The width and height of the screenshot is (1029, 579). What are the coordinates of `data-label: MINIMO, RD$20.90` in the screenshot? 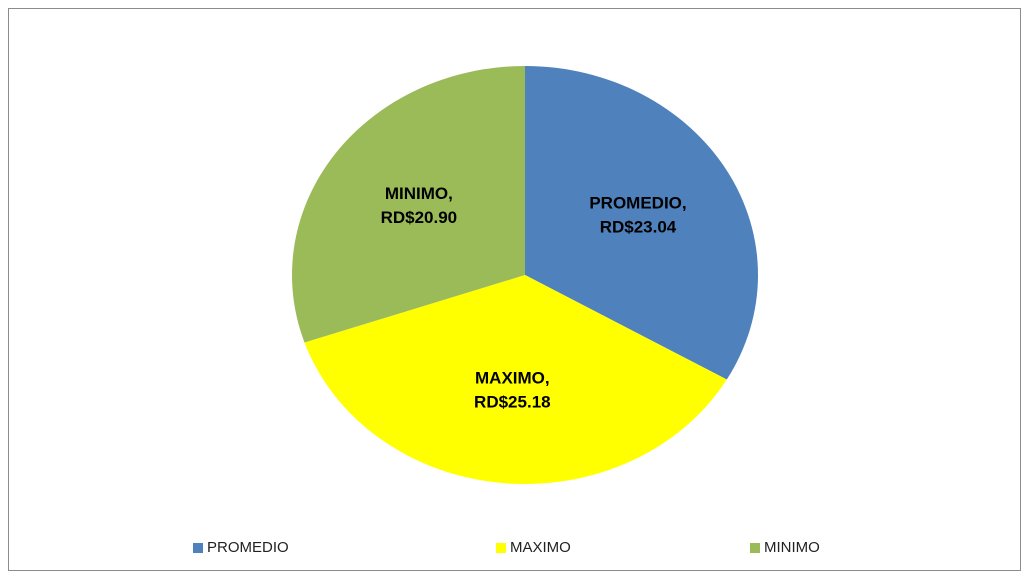 It's located at (419, 205).